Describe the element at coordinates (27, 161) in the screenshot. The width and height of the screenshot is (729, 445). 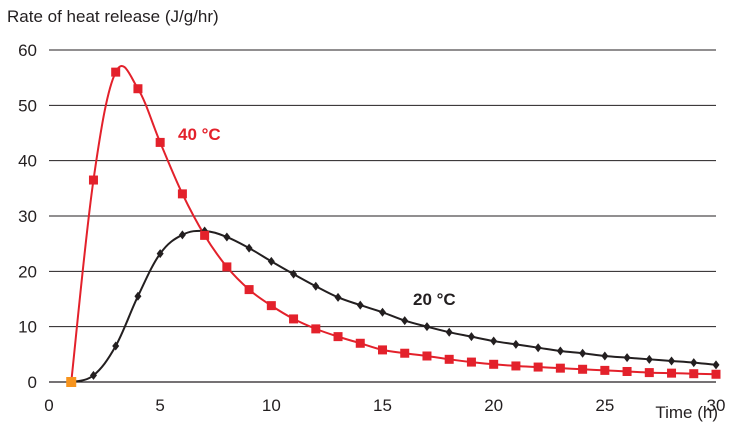
I see `y-tick-label: 40` at that location.